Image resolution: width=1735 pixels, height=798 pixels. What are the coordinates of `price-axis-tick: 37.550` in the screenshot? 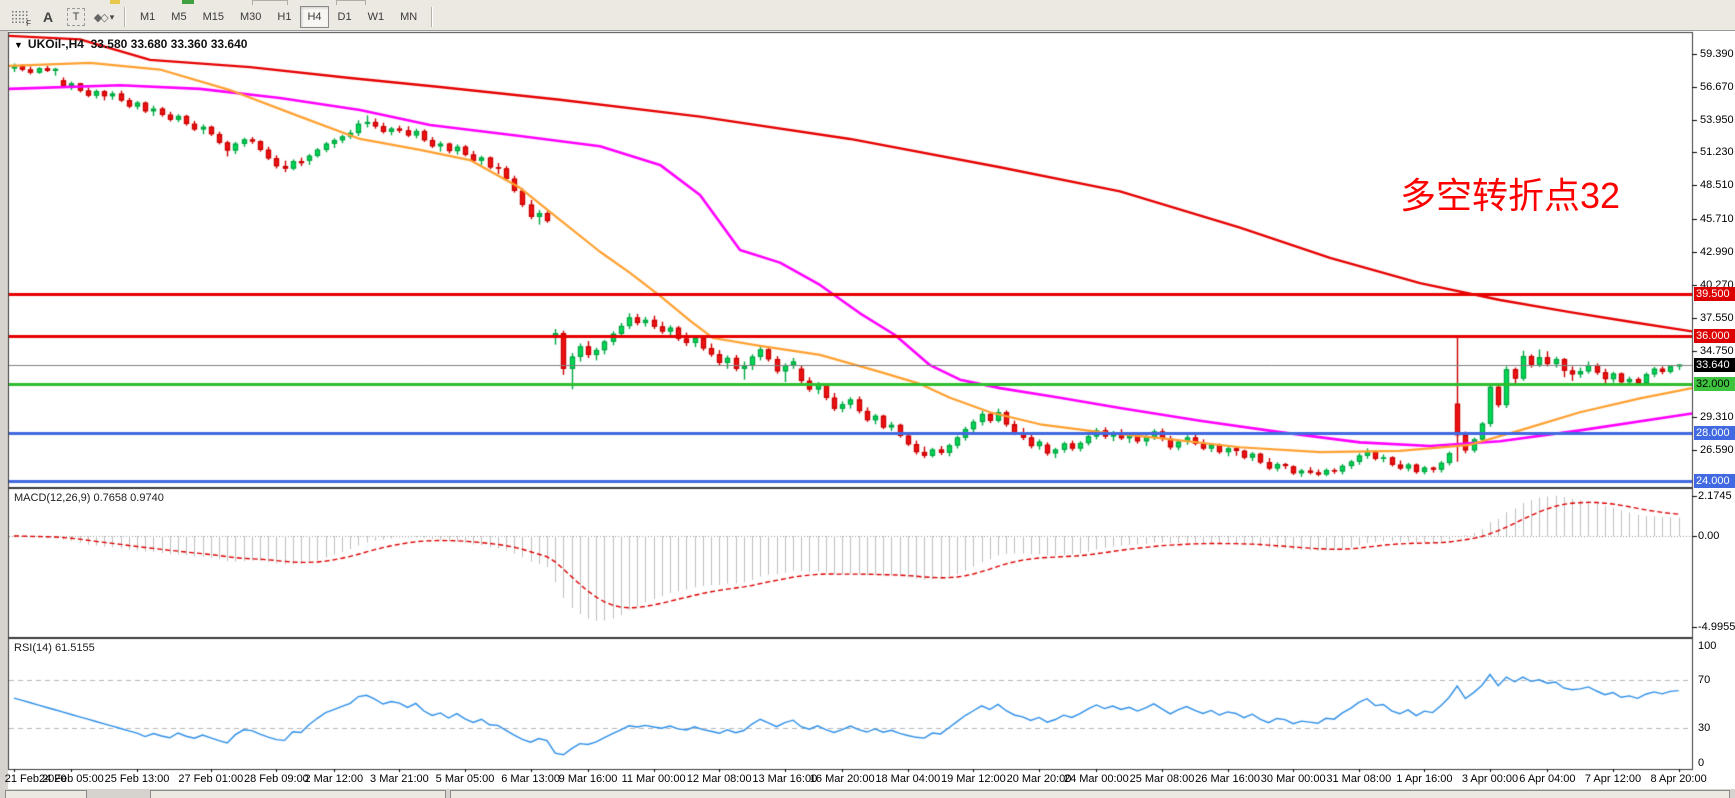 It's located at (1717, 317).